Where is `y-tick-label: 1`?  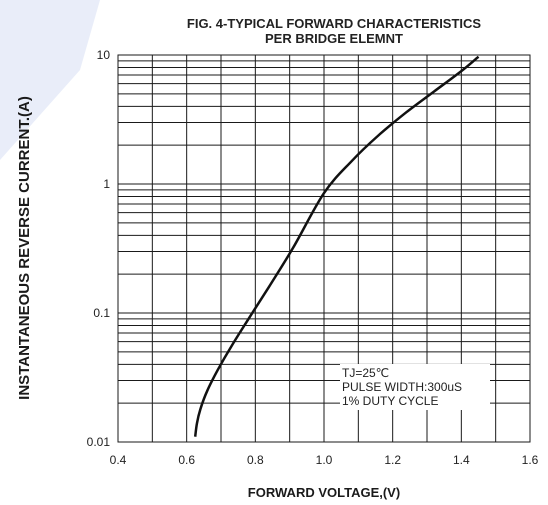 y-tick-label: 1 is located at coordinates (106, 184).